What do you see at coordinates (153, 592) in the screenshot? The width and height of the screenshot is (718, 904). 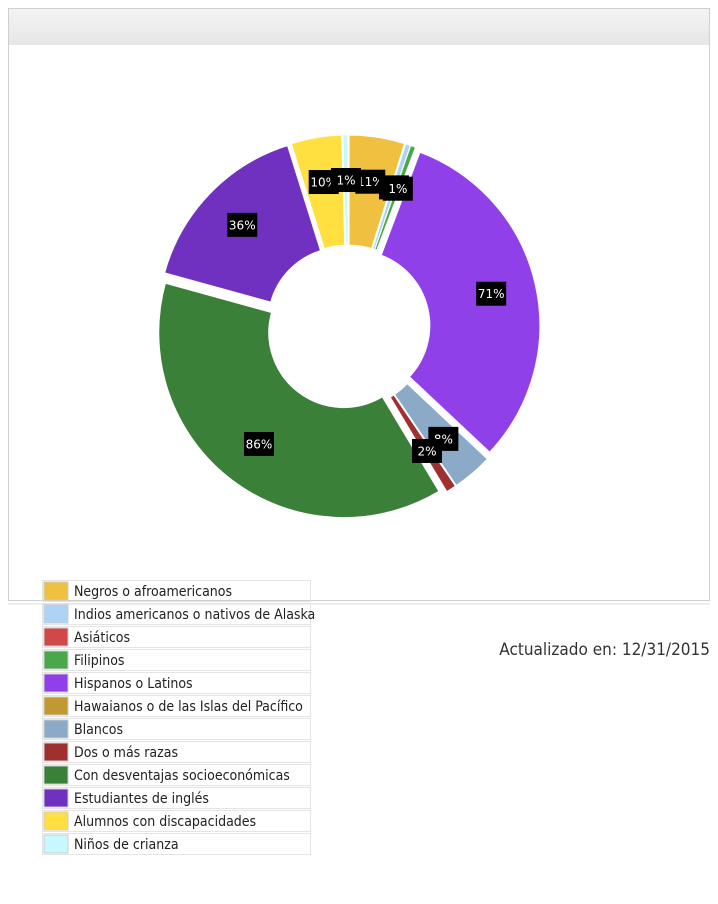 I see `legend-label: Negros o afroamericanos` at bounding box center [153, 592].